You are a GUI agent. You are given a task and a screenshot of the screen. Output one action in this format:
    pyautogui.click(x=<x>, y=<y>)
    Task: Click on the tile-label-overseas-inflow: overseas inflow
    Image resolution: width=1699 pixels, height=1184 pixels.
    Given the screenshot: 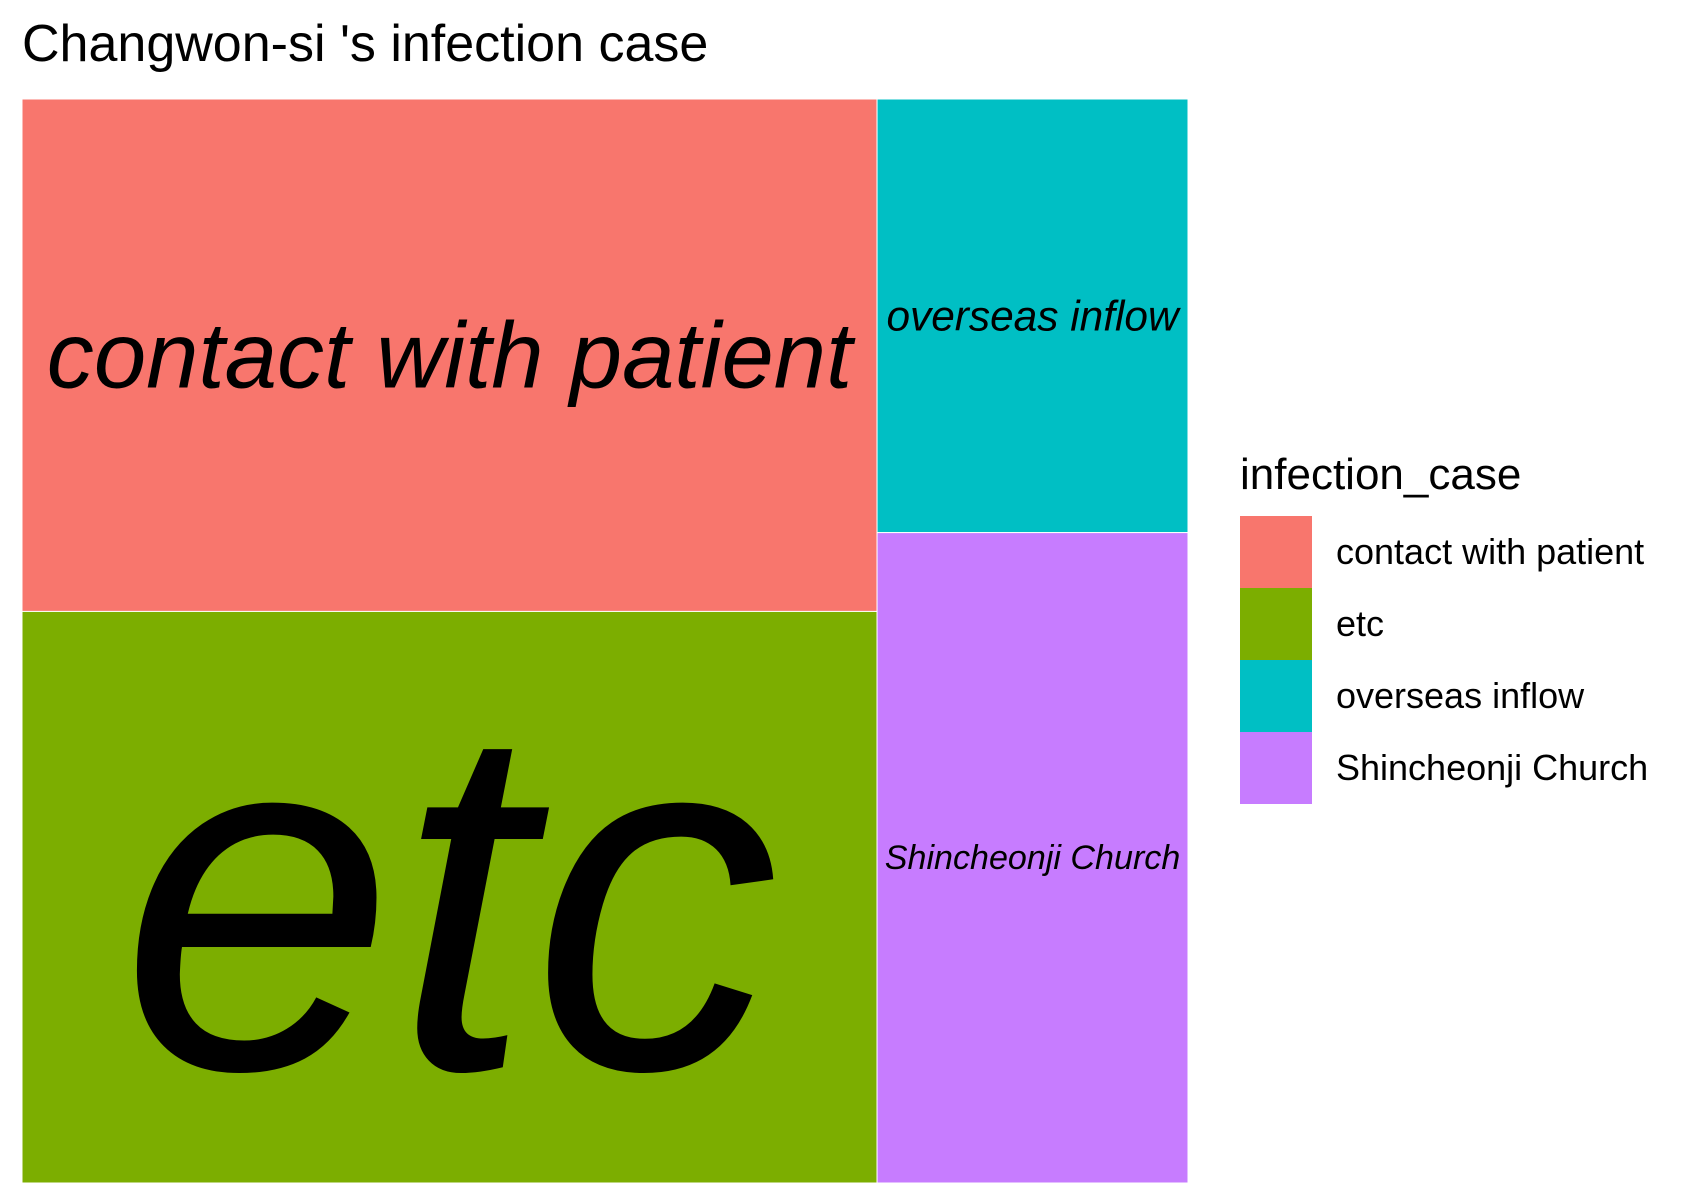 What is the action you would take?
    pyautogui.click(x=1033, y=315)
    